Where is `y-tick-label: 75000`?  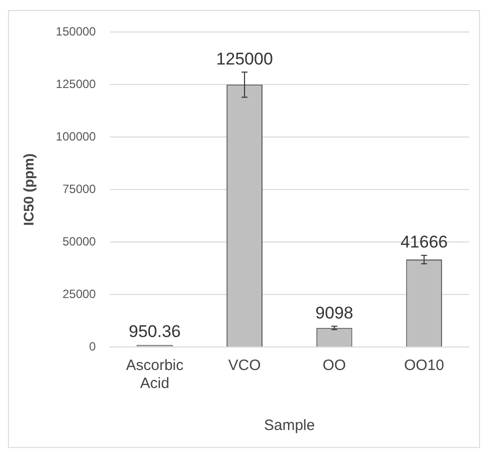 y-tick-label: 75000 is located at coordinates (79, 189).